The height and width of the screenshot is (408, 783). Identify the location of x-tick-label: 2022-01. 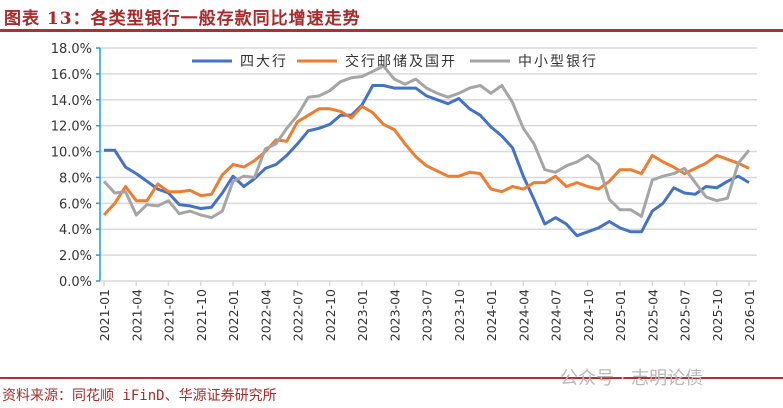
(233, 315).